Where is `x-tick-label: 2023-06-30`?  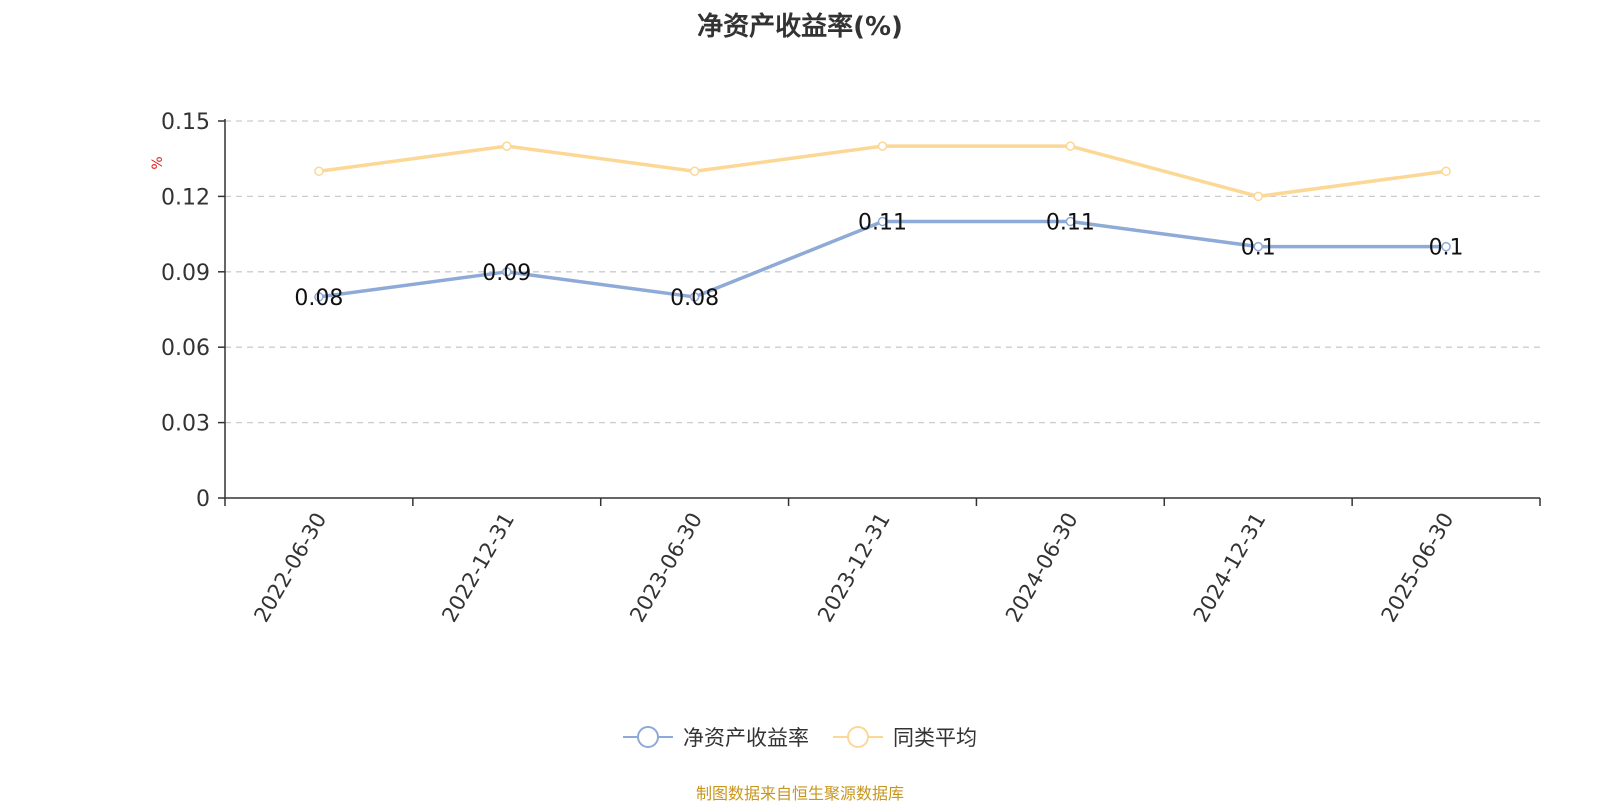
x-tick-label: 2023-06-30 is located at coordinates (666, 568).